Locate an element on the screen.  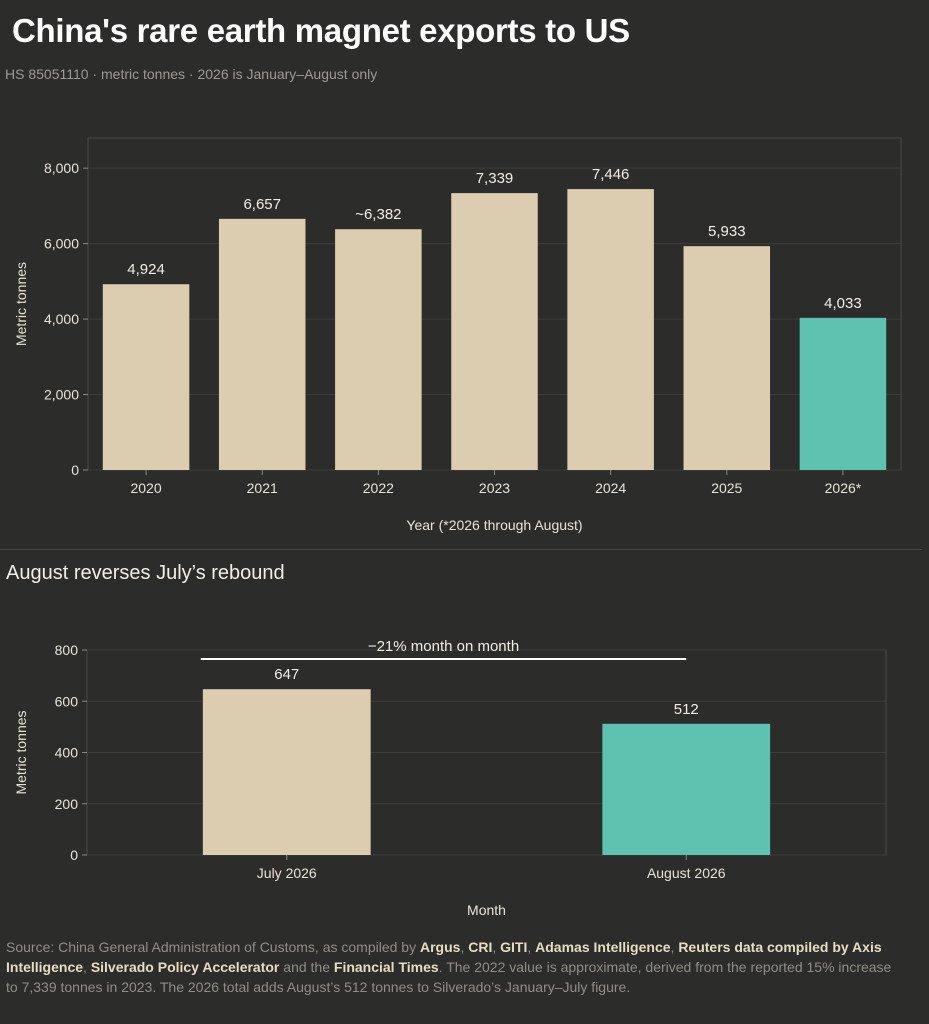
annotation-text: −21% month on month is located at coordinates (443, 646).